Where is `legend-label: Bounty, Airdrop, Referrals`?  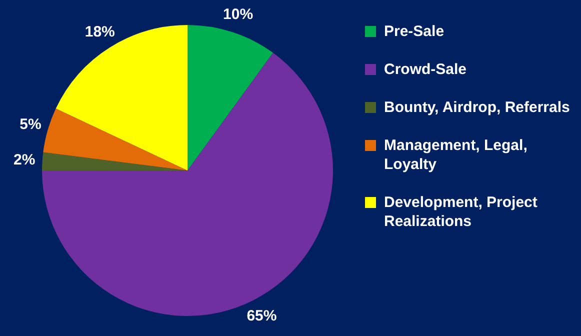
legend-label: Bounty, Airdrop, Referrals is located at coordinates (477, 107).